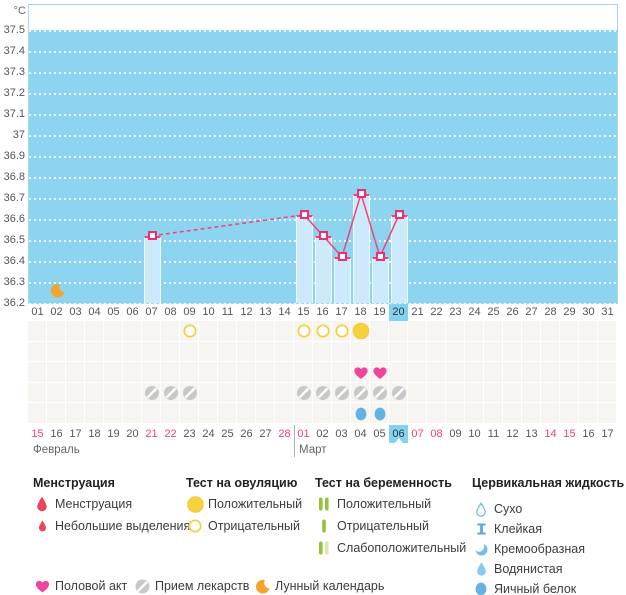 The image size is (626, 595). Describe the element at coordinates (284, 312) in the screenshot. I see `cycle-day-14: 14` at that location.